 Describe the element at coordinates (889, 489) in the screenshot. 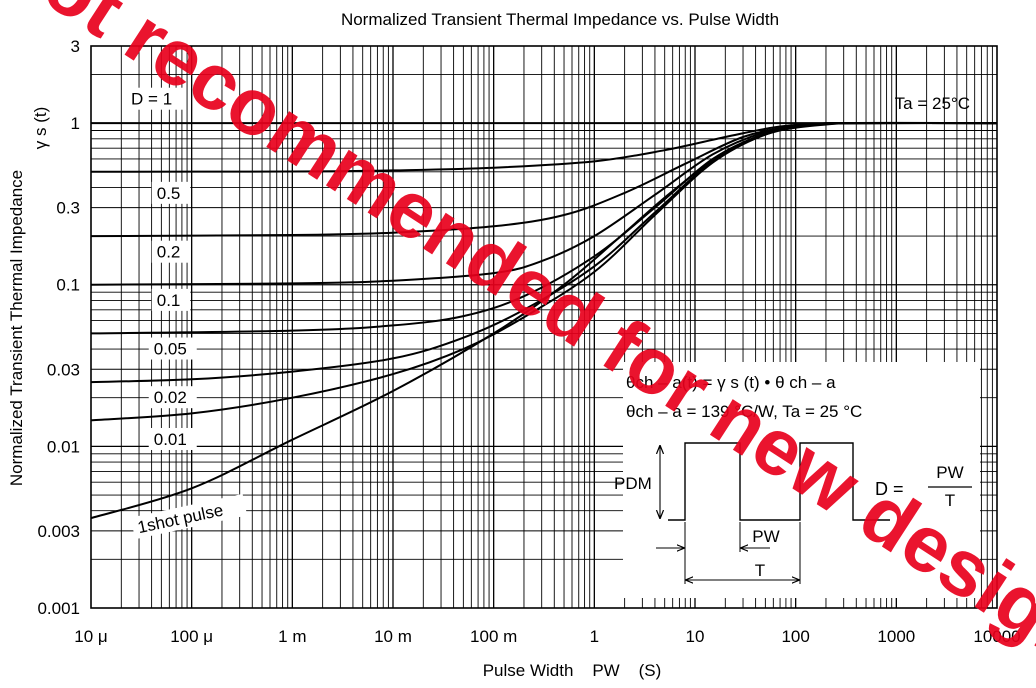

I see `duty-lhs: D =` at that location.